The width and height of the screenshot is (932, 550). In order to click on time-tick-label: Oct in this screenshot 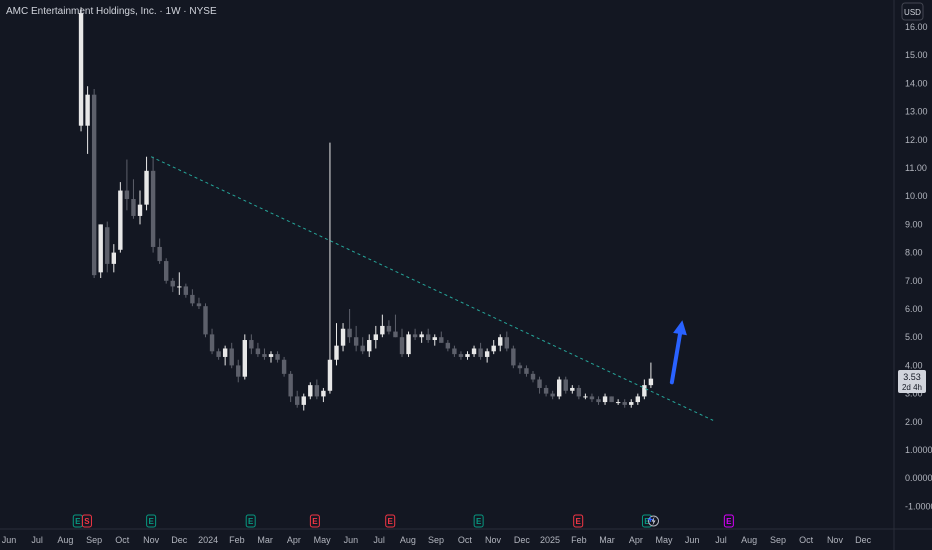, I will do `click(806, 540)`.